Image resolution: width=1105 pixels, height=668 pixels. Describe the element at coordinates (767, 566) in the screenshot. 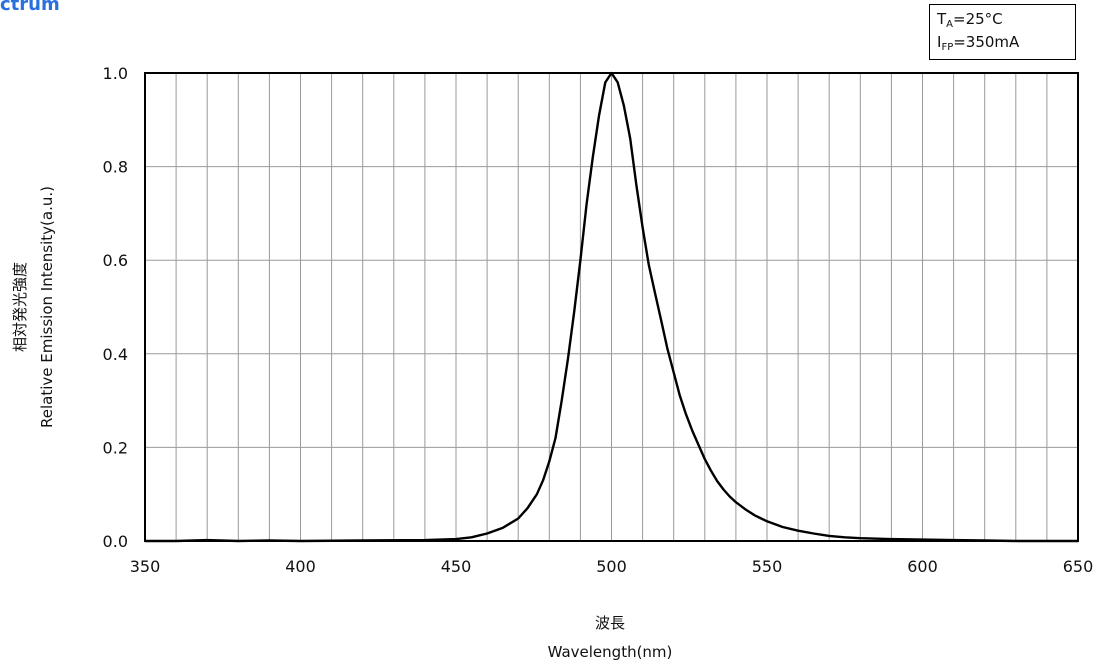

I see `x-tick-label: 550` at that location.